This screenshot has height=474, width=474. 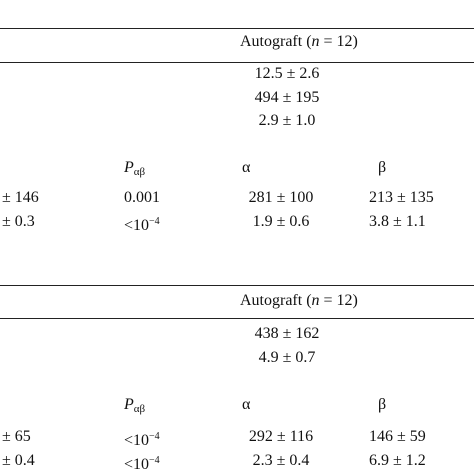 I want to click on p-value: 0.001, so click(x=142, y=197).